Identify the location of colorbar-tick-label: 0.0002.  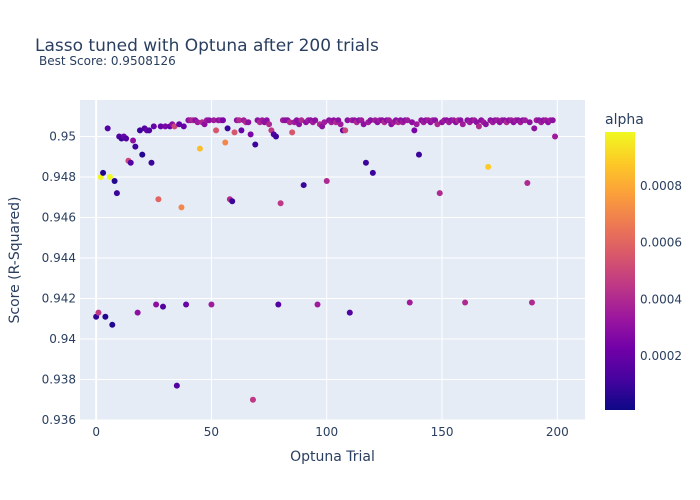
(661, 356).